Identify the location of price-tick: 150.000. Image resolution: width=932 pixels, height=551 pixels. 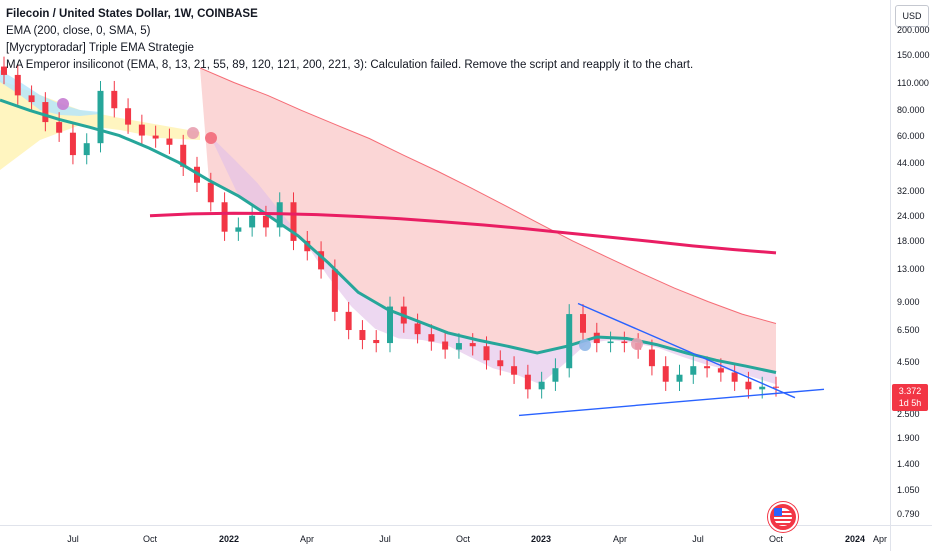
(913, 55).